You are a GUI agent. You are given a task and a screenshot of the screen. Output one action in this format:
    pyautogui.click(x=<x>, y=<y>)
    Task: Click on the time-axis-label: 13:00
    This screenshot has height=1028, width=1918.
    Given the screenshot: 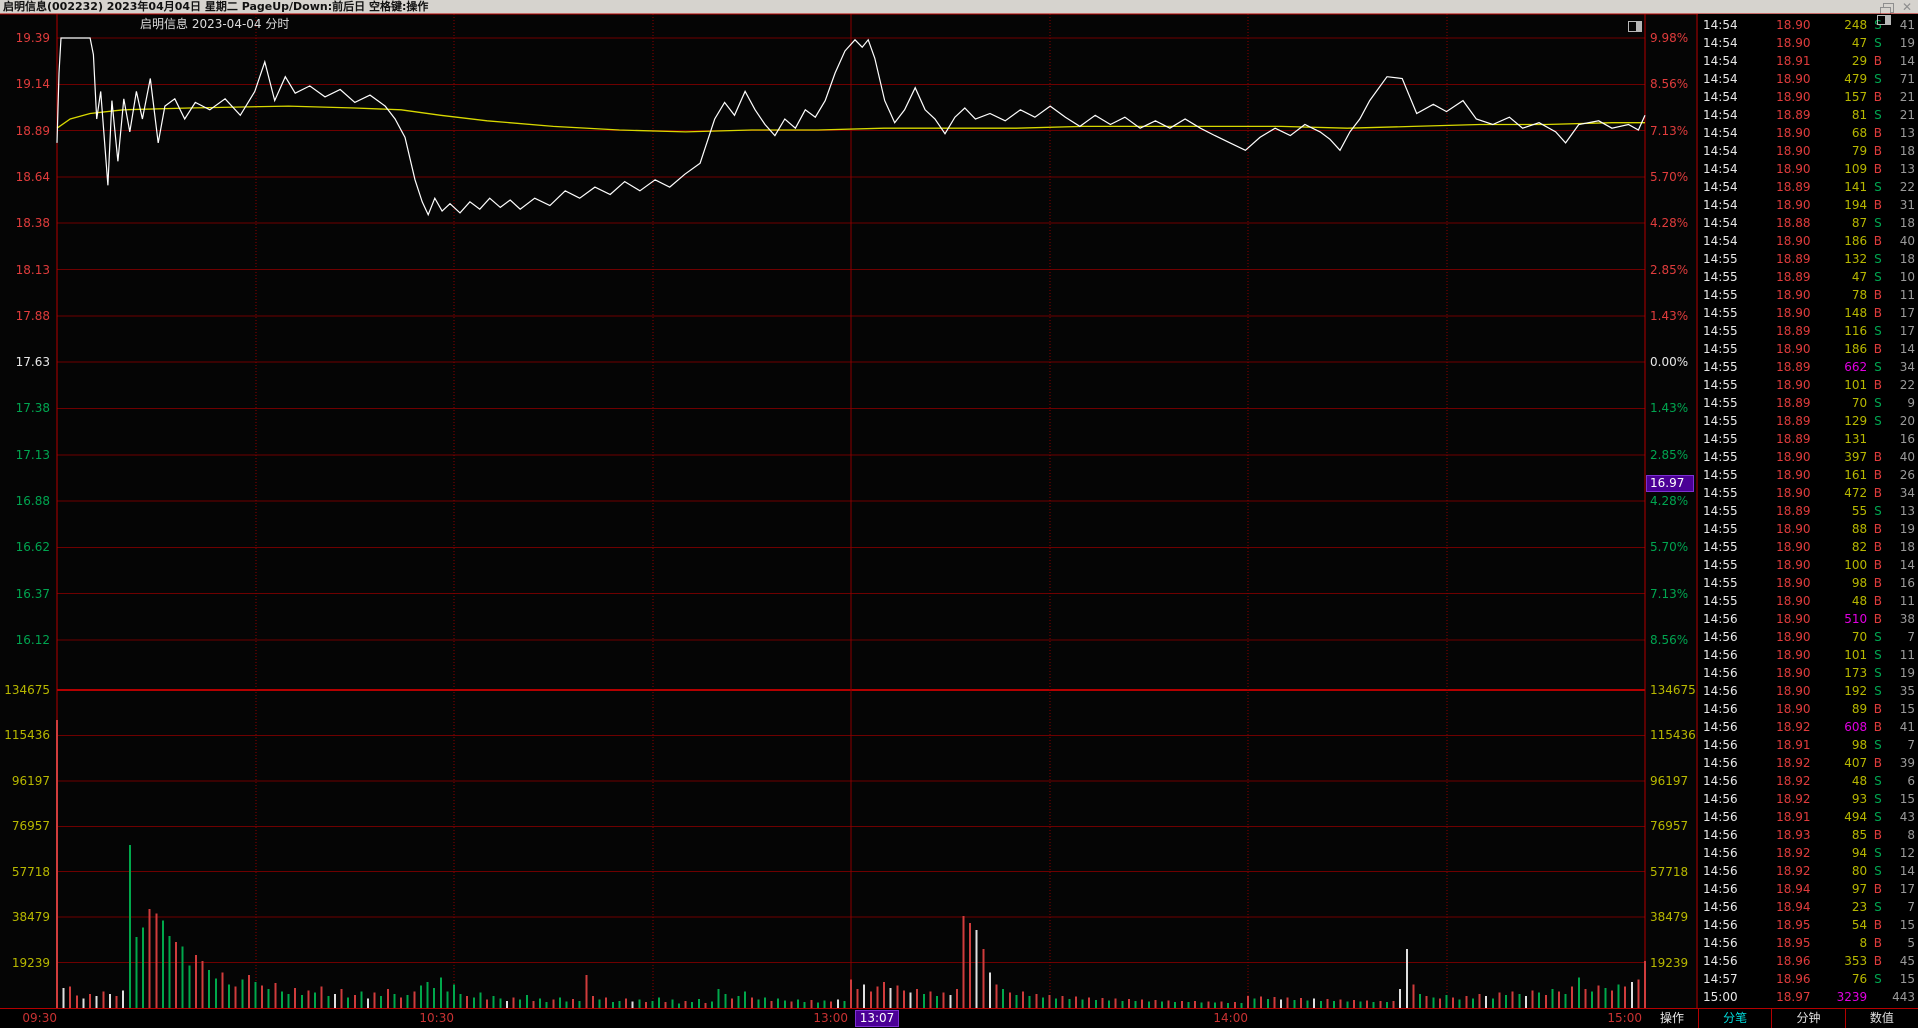 What is the action you would take?
    pyautogui.click(x=830, y=1018)
    